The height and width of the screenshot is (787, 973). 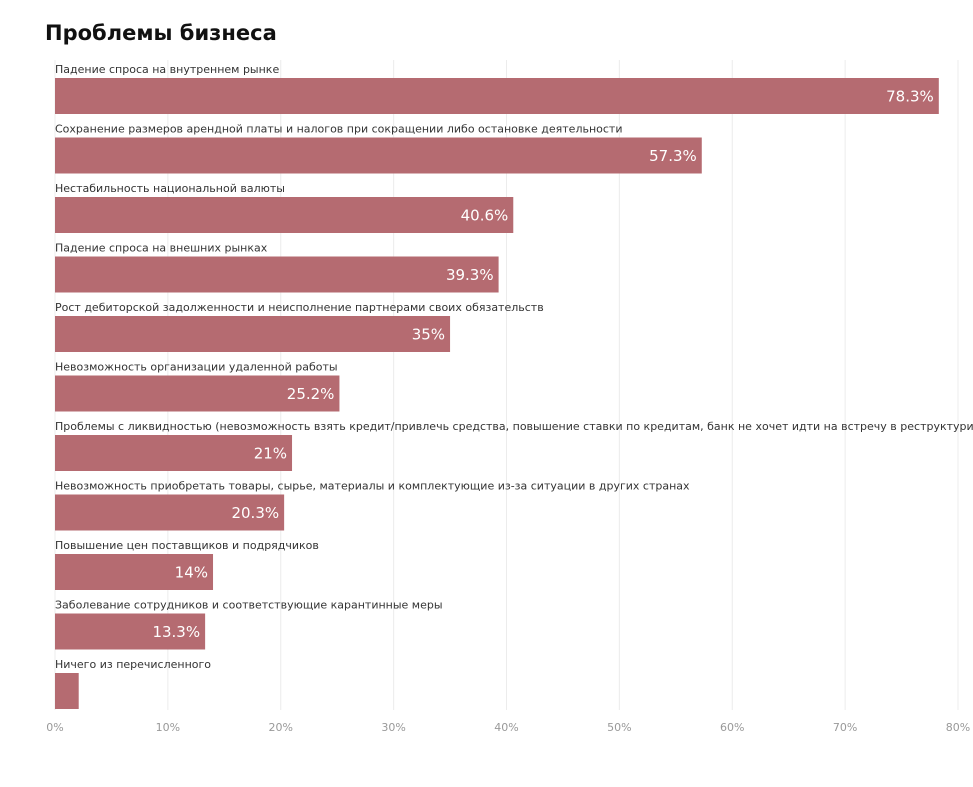 I want to click on category-label: Падение спроса на внешних рынках, so click(x=161, y=248).